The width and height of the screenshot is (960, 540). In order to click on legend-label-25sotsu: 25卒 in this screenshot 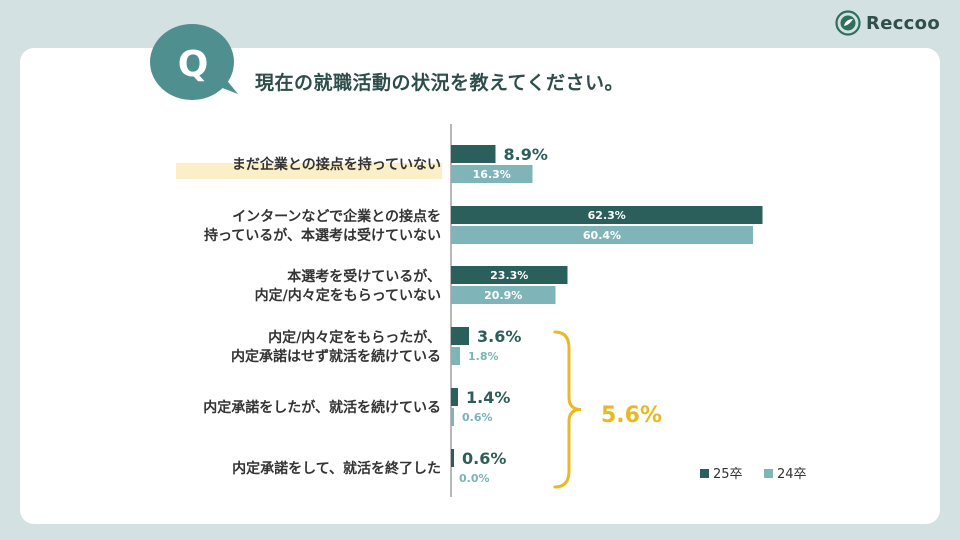, I will do `click(728, 474)`.